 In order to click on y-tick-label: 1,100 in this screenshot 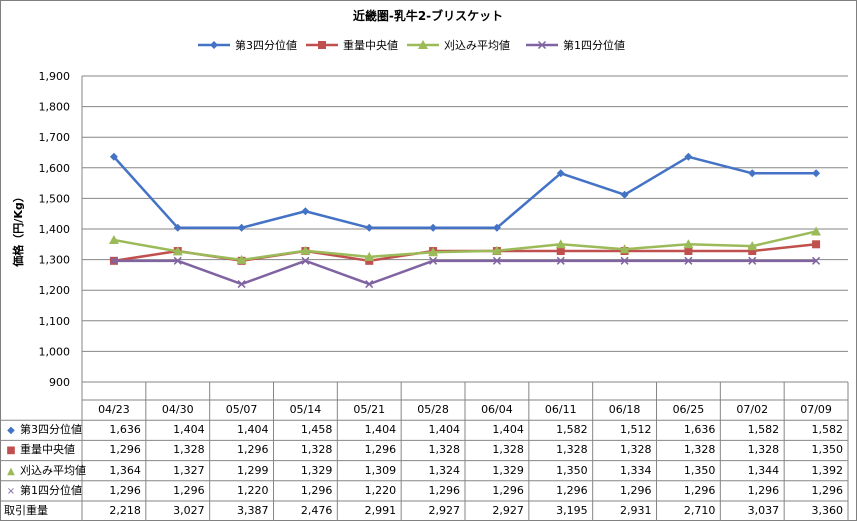, I will do `click(55, 321)`.